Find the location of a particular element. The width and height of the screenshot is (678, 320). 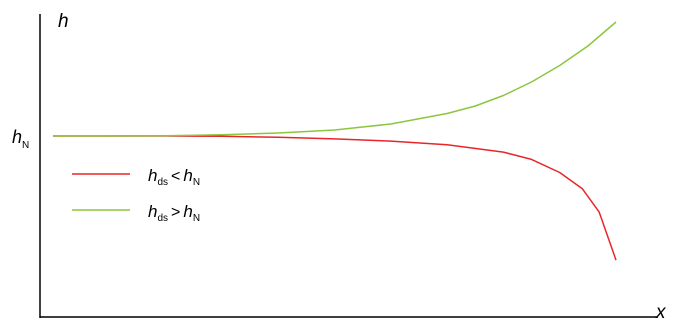

legend-label-series-2: hds > hN is located at coordinates (174, 213).